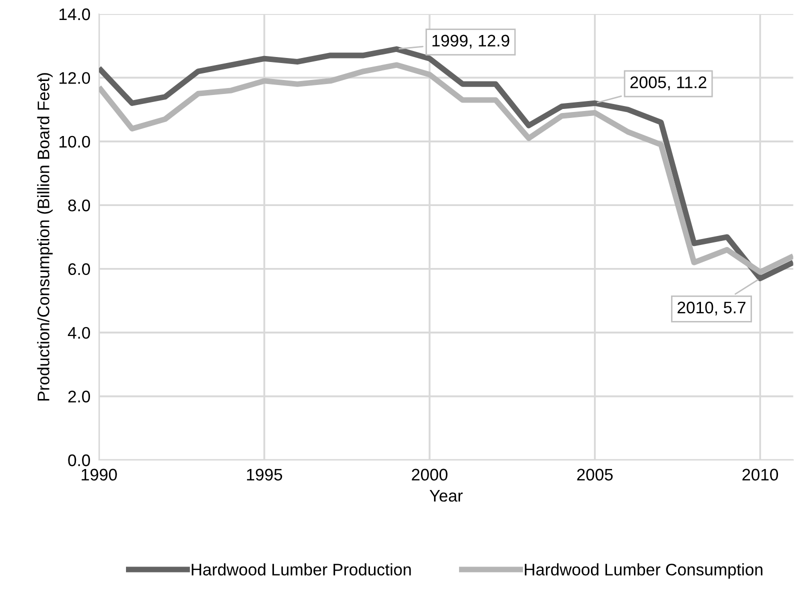 This screenshot has height=599, width=794. I want to click on x-tick-label: 2010, so click(760, 474).